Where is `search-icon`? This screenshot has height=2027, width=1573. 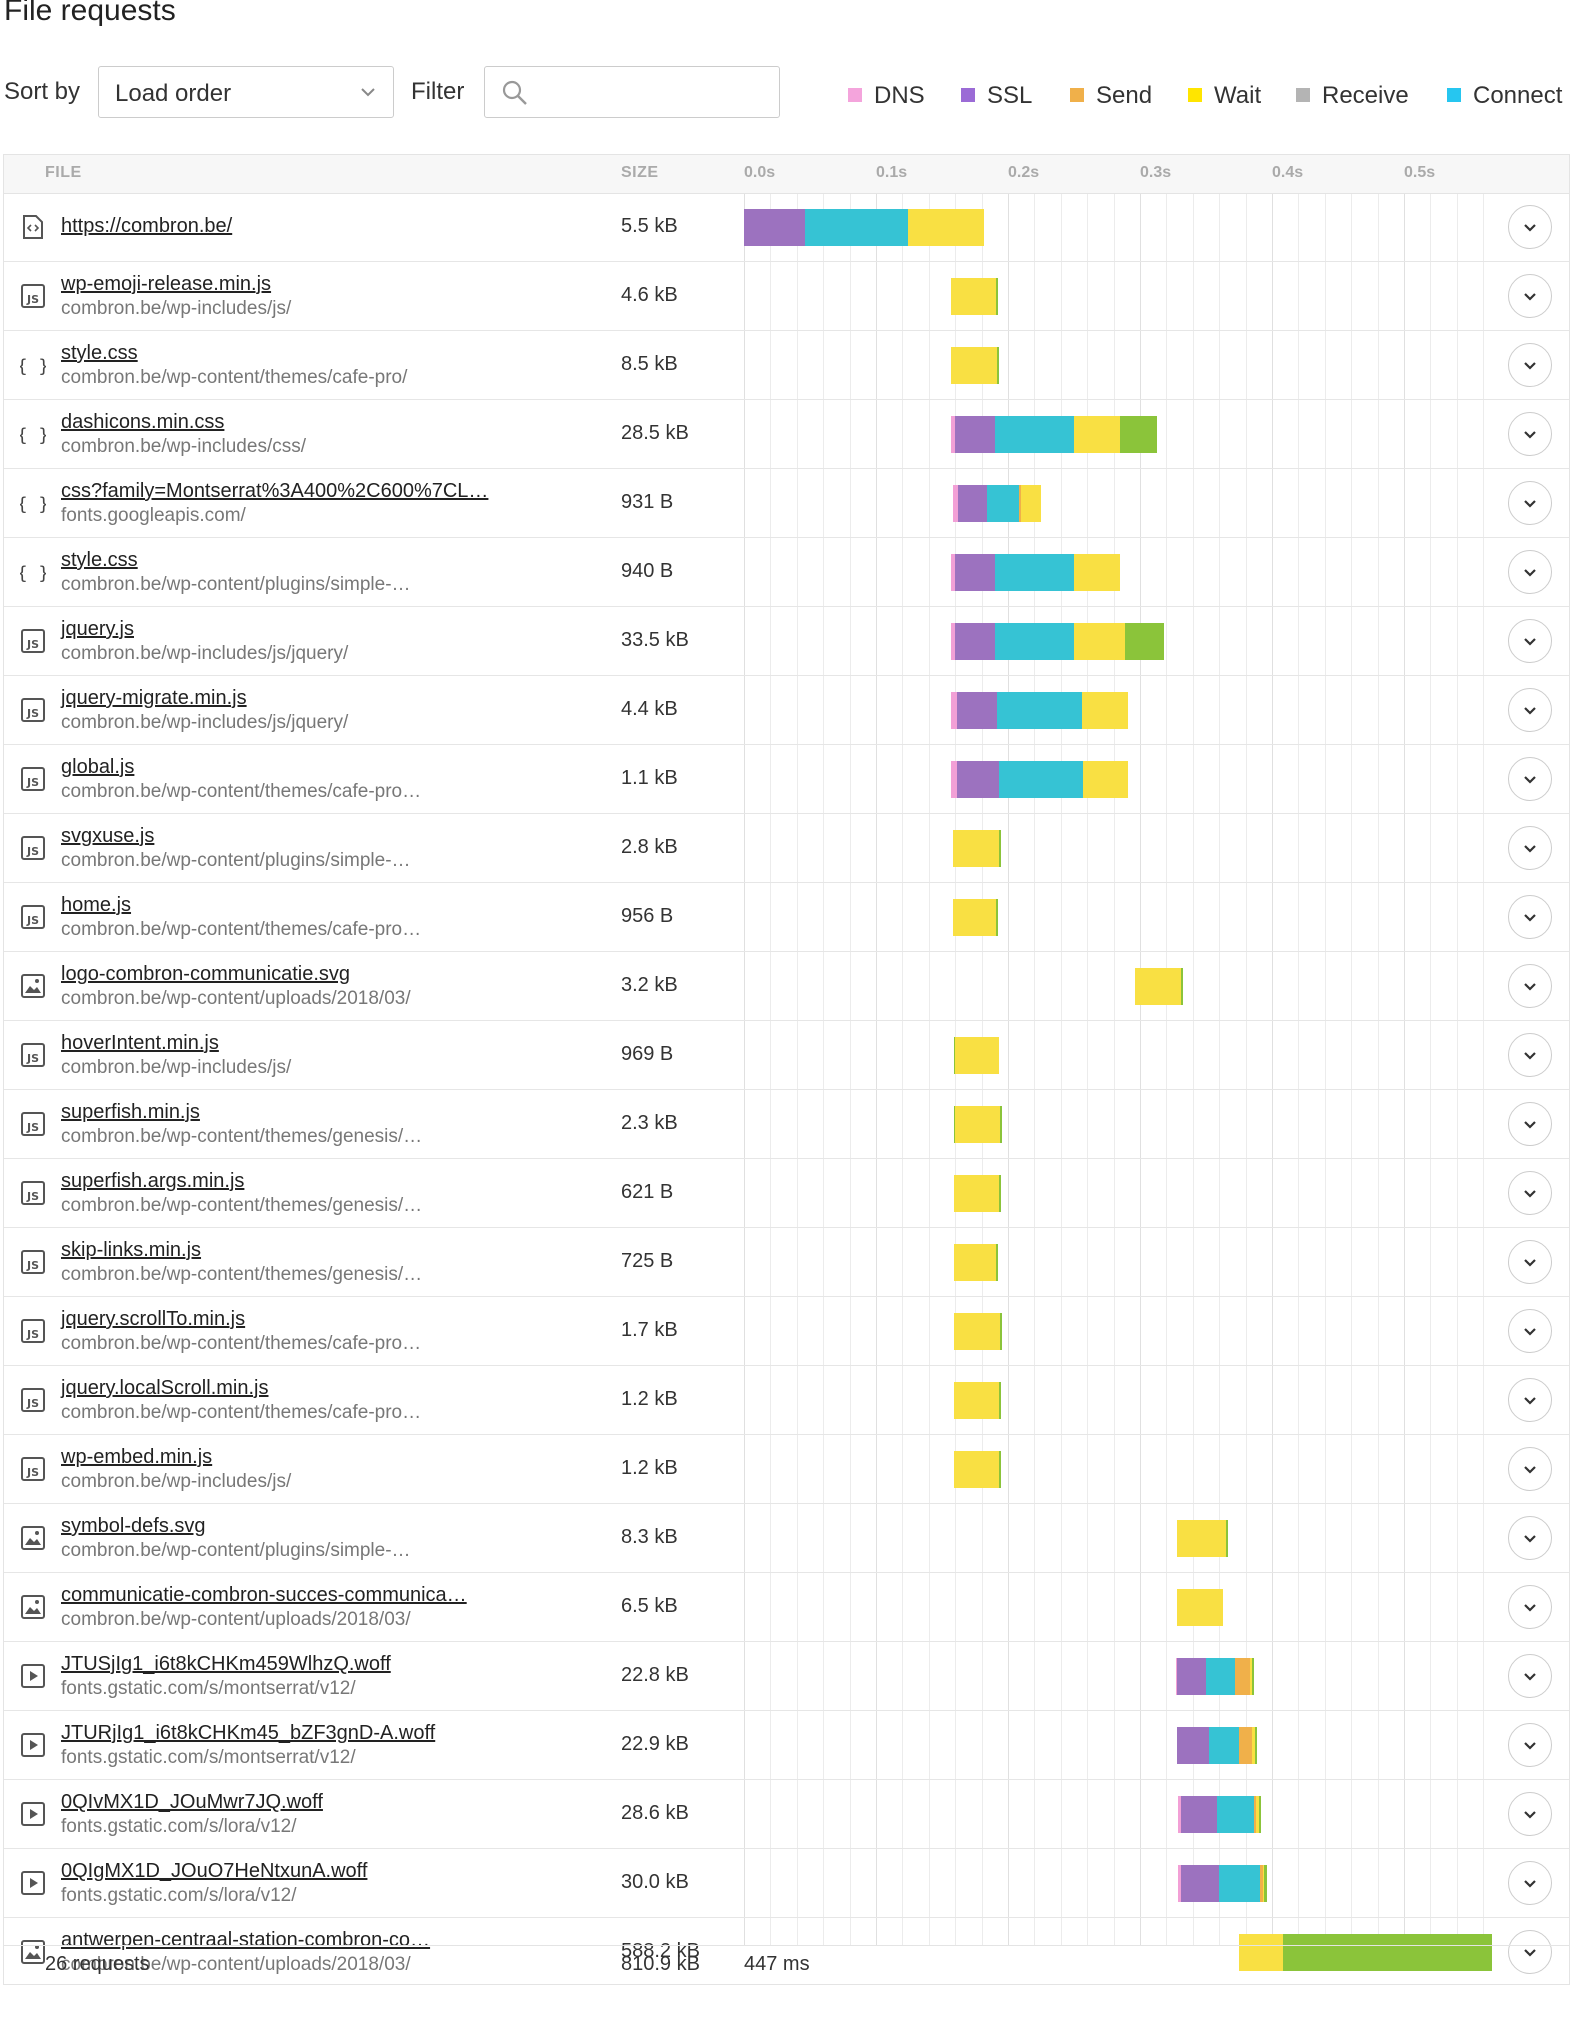 search-icon is located at coordinates (514, 92).